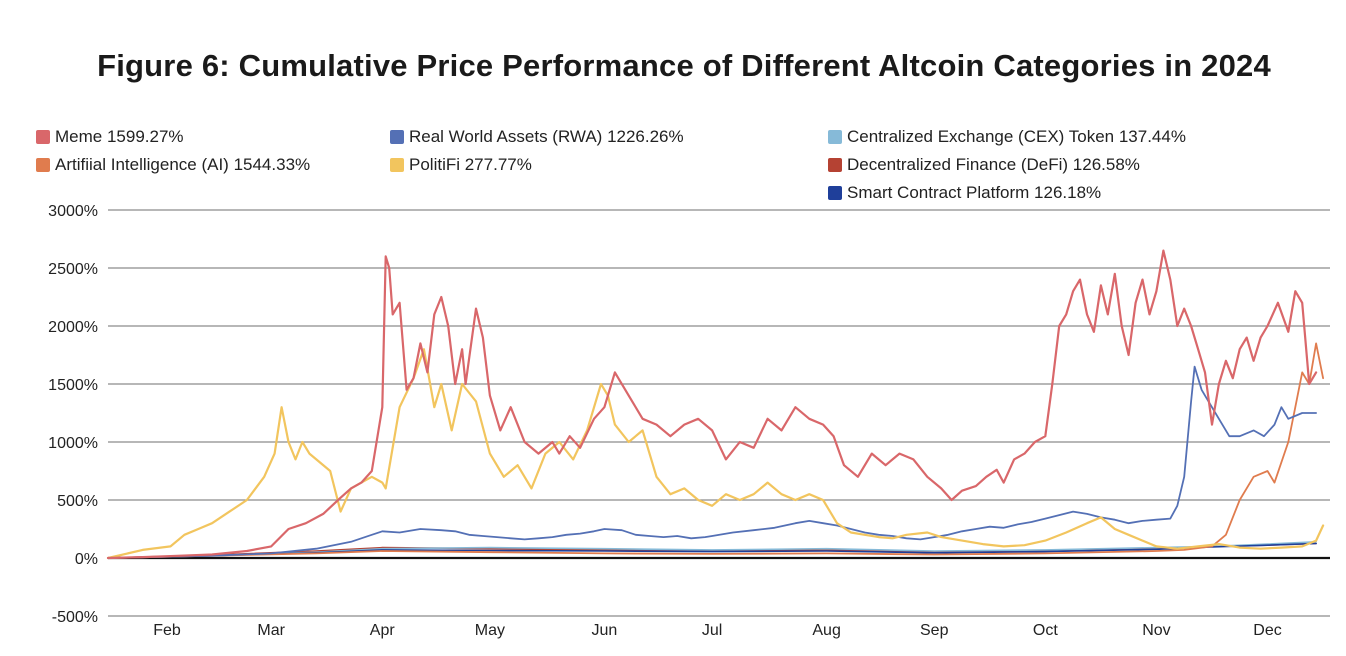  What do you see at coordinates (73, 414) in the screenshot?
I see `y-axis: 3000% 2500% 2000% 1500% 1000% 500% 0% -500%` at bounding box center [73, 414].